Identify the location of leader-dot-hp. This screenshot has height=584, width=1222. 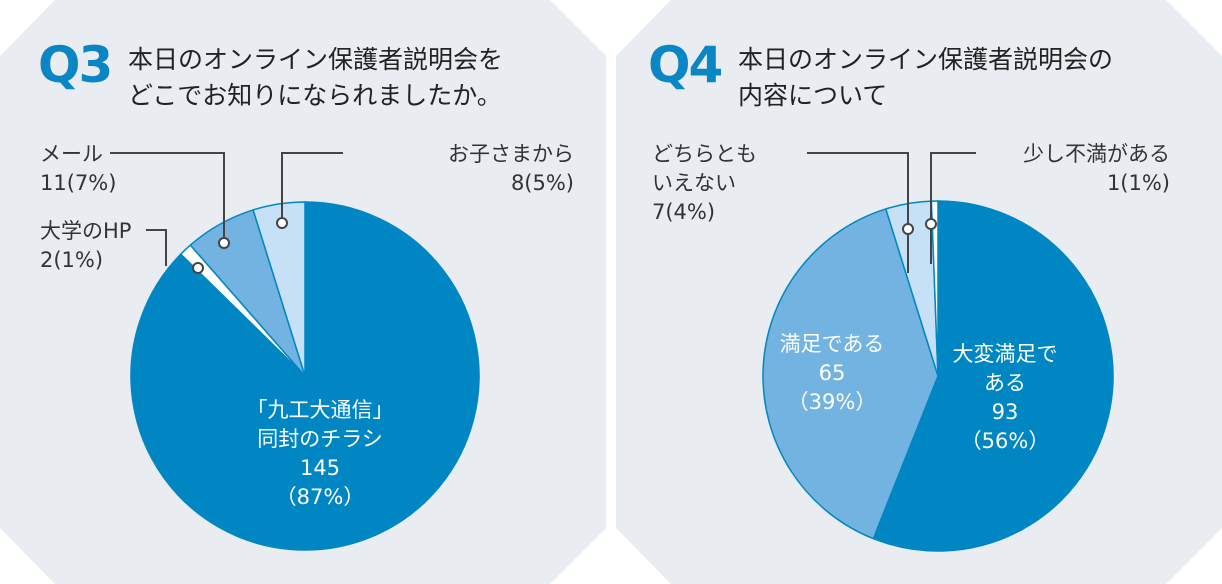
(198, 268).